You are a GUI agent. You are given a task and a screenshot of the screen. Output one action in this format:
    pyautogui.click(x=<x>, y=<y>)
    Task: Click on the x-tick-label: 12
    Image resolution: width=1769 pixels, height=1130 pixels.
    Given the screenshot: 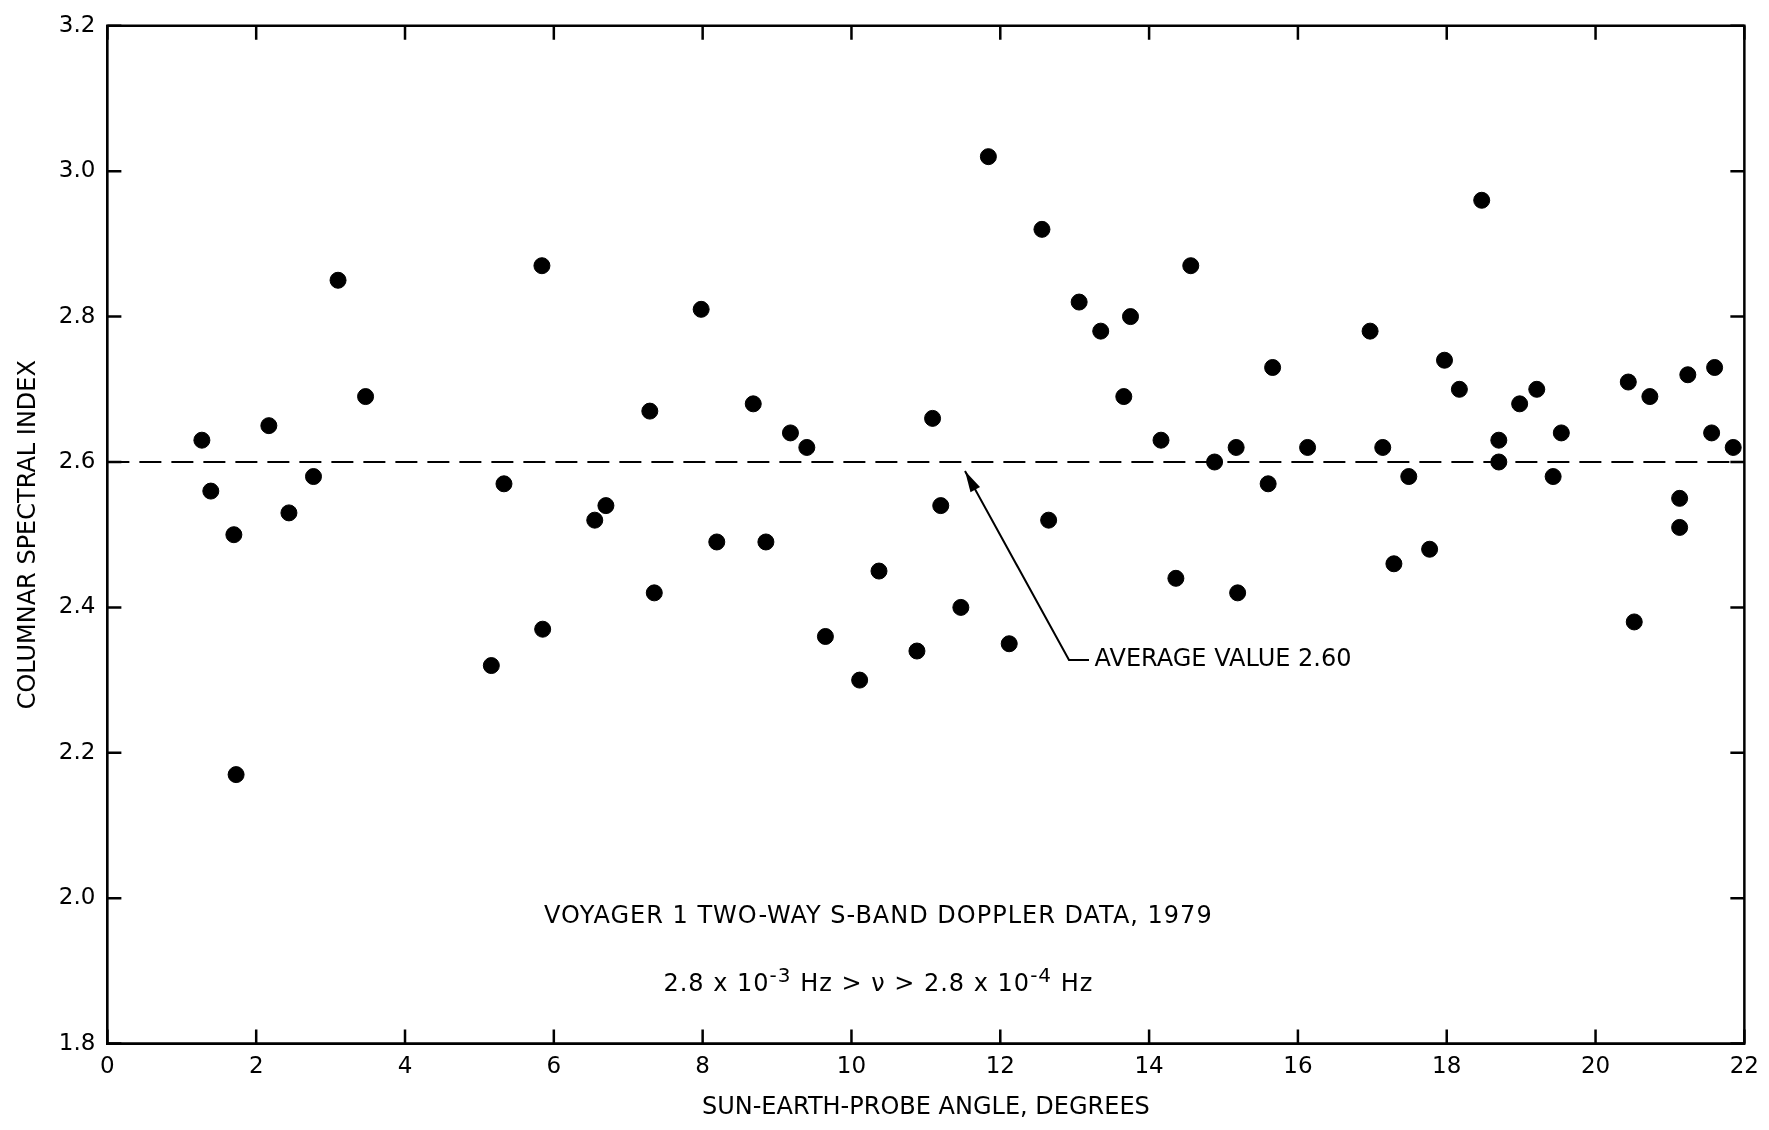 What is the action you would take?
    pyautogui.click(x=1000, y=1065)
    